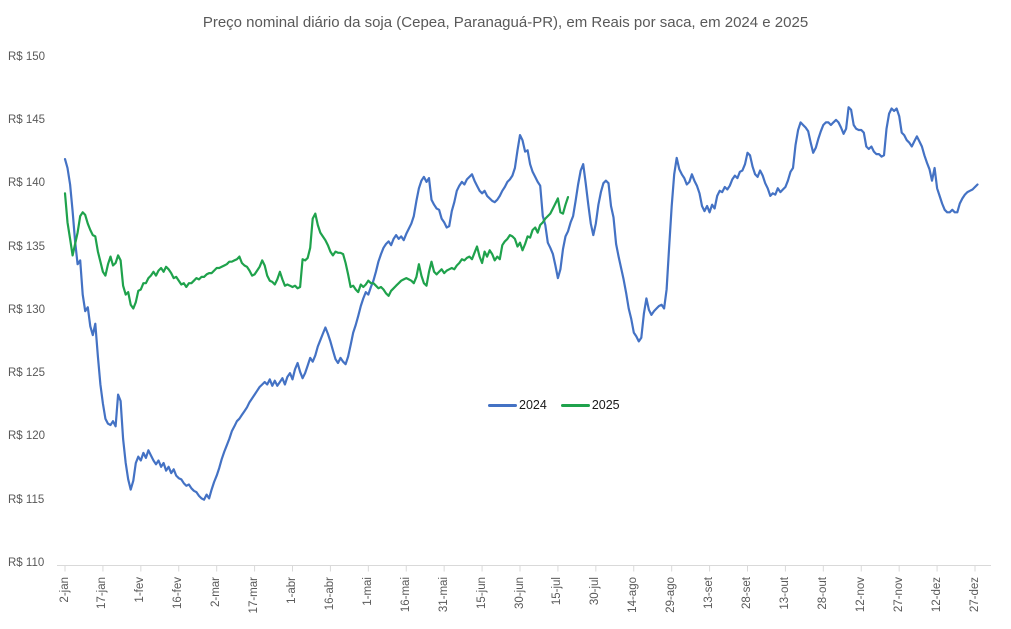  Describe the element at coordinates (405, 595) in the screenshot. I see `x-tick-label: 16-mai` at that location.